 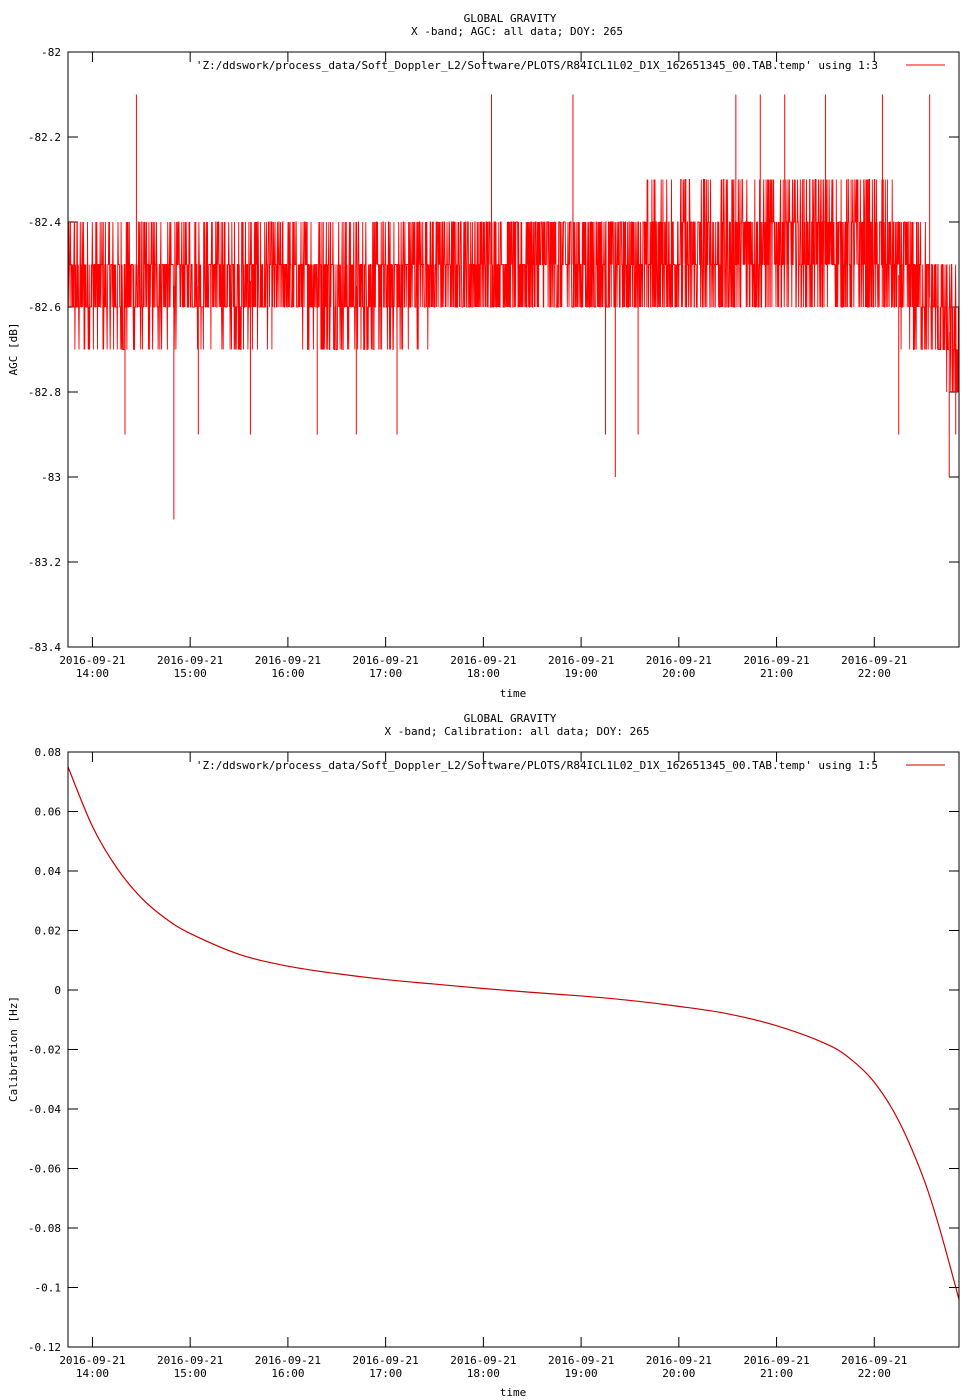 What do you see at coordinates (44, 562) in the screenshot?
I see `y-tick-label: -83.2` at bounding box center [44, 562].